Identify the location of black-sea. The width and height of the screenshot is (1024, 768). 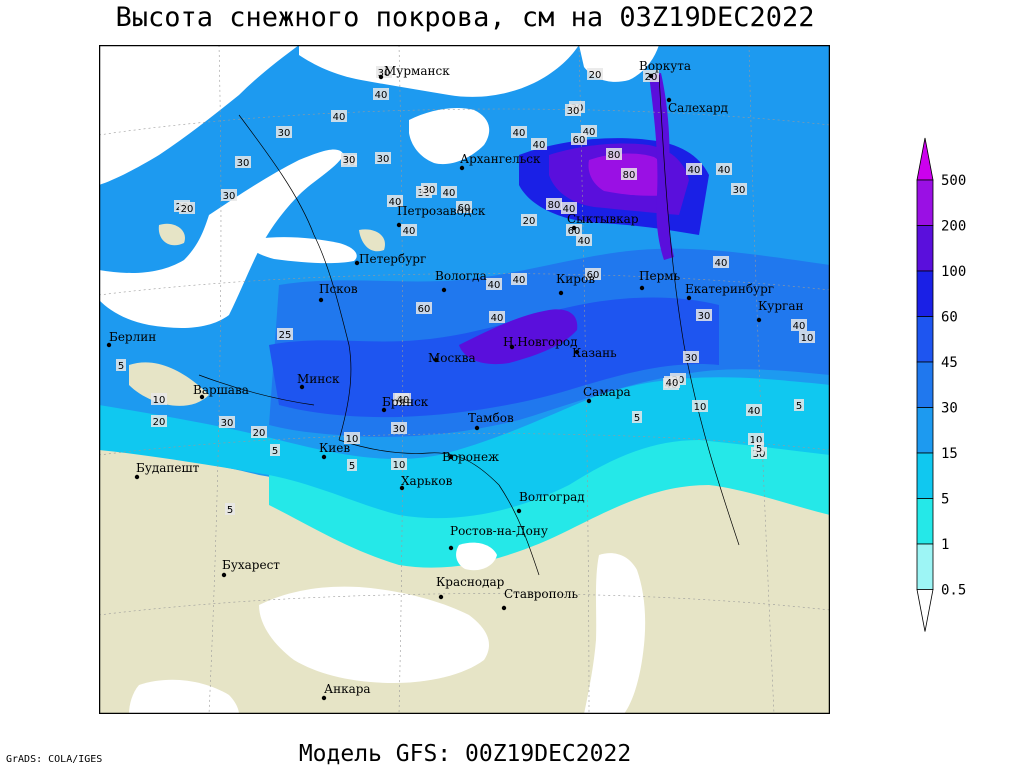
(374, 634).